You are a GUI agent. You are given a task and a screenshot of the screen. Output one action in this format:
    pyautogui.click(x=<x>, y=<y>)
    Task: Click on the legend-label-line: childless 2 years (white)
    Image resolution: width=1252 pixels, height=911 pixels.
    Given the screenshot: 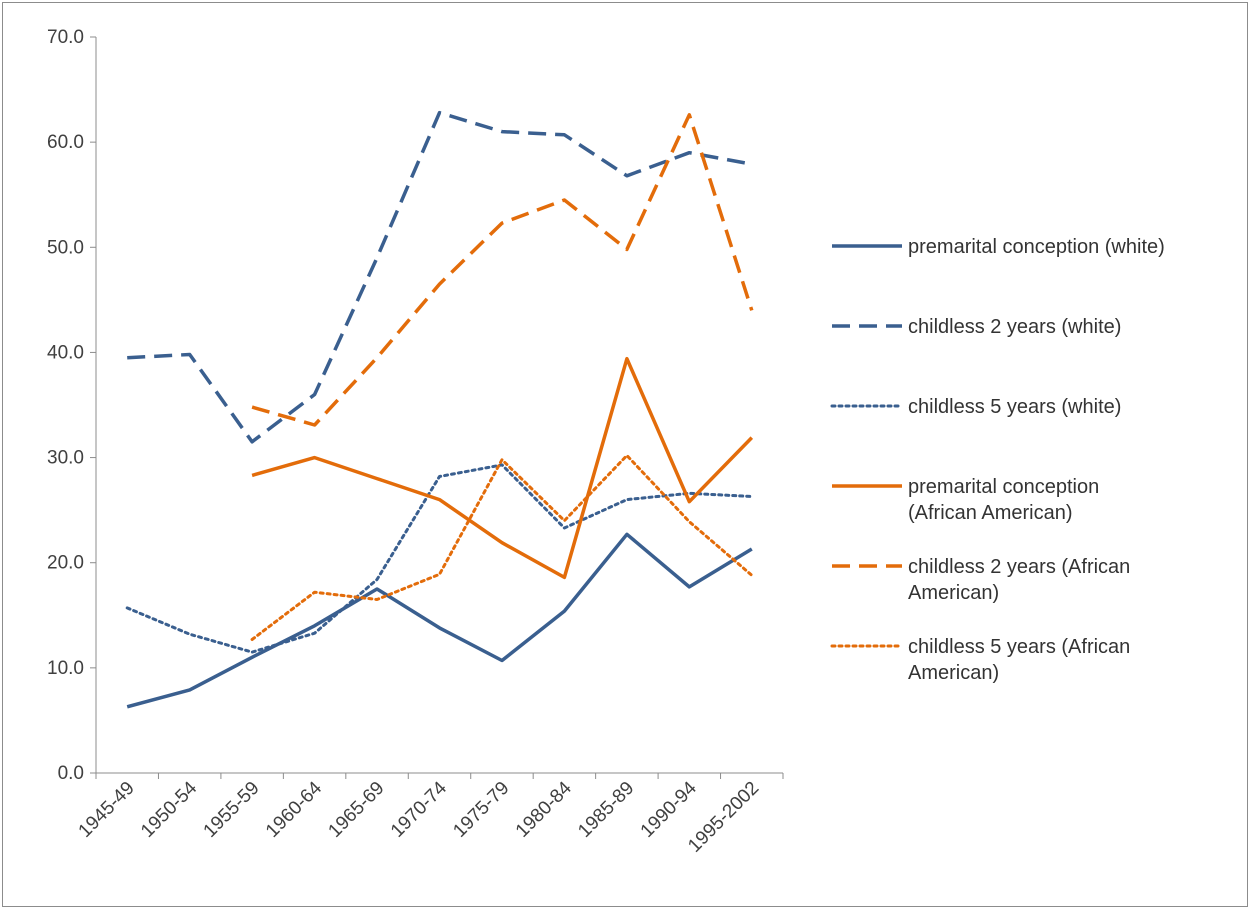 What is the action you would take?
    pyautogui.click(x=1014, y=327)
    